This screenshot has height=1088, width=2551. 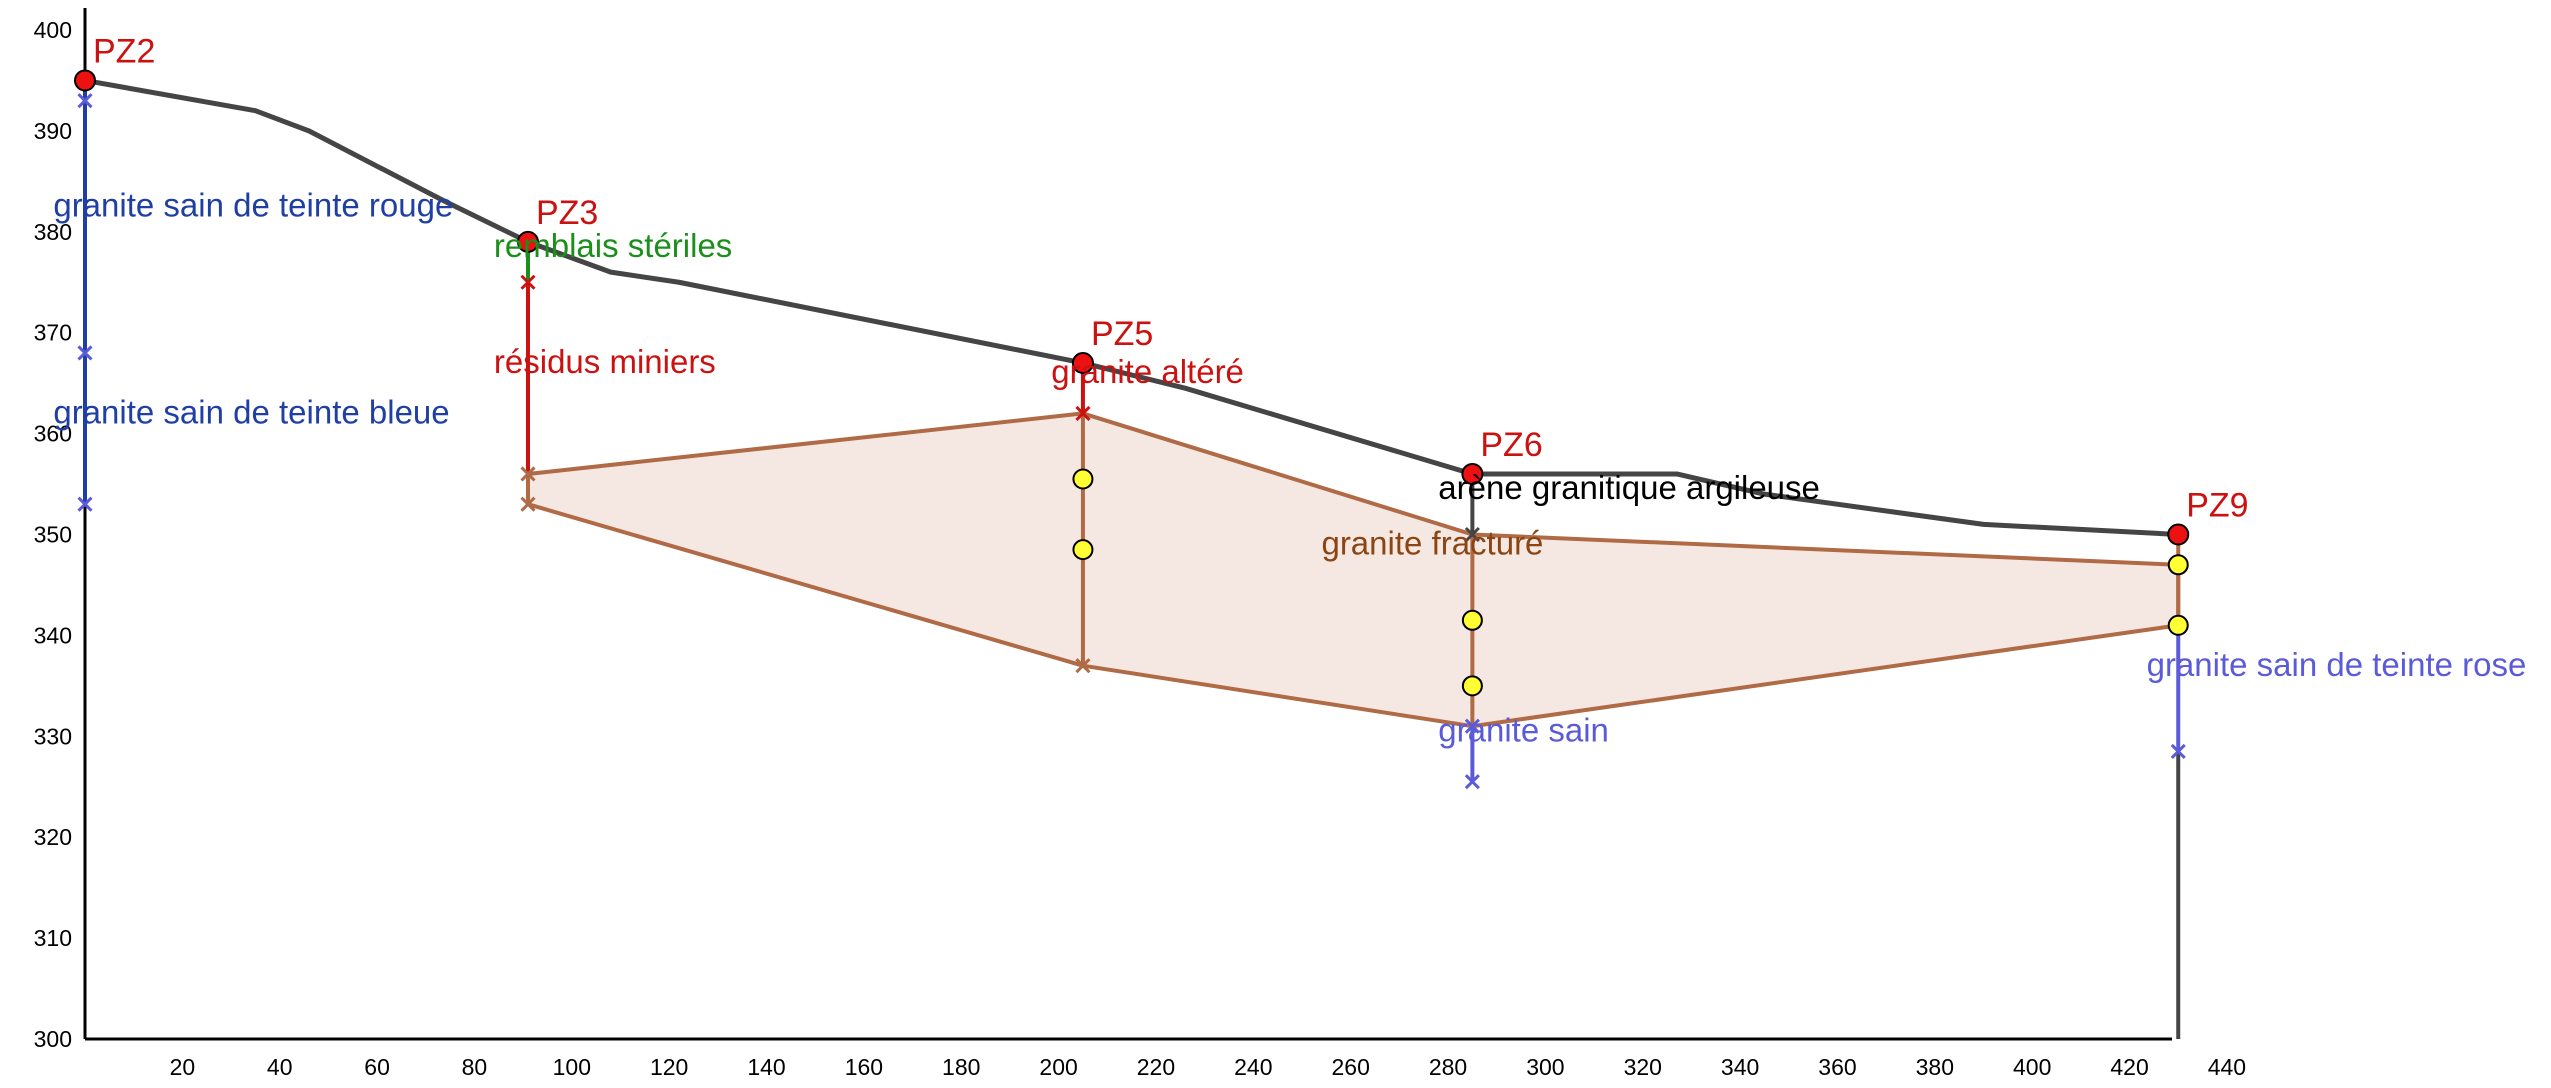 What do you see at coordinates (1253, 1067) in the screenshot?
I see `x-tick-label: 240` at bounding box center [1253, 1067].